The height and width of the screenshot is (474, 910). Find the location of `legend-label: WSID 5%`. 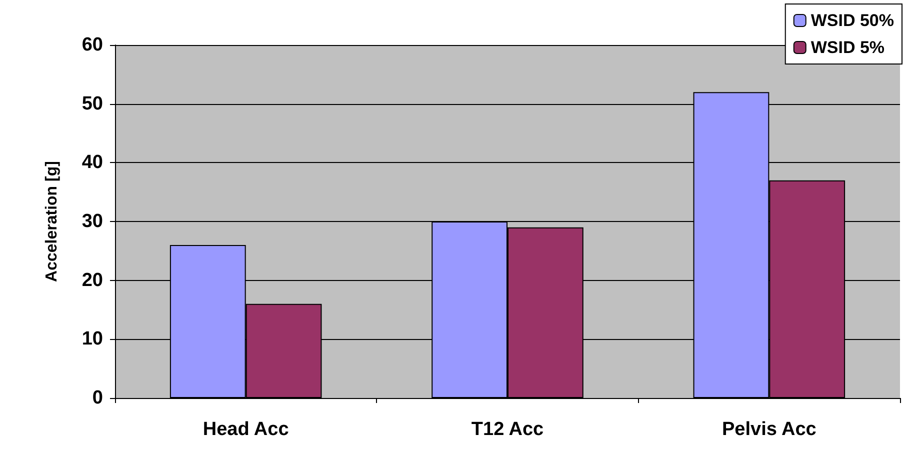

legend-label: WSID 5% is located at coordinates (847, 47).